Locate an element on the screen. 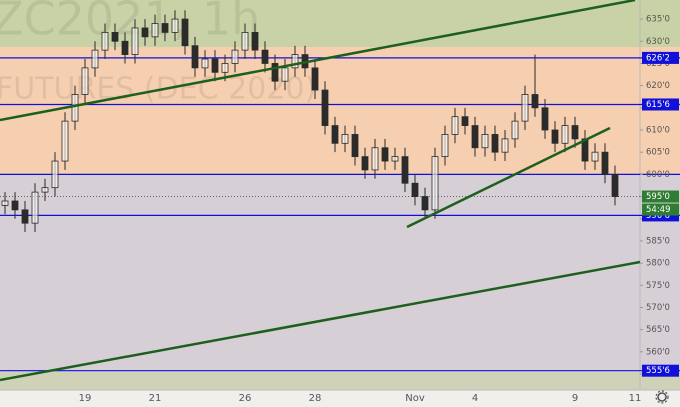 This screenshot has height=407, width=680. x-tick-label: 11 is located at coordinates (635, 398).